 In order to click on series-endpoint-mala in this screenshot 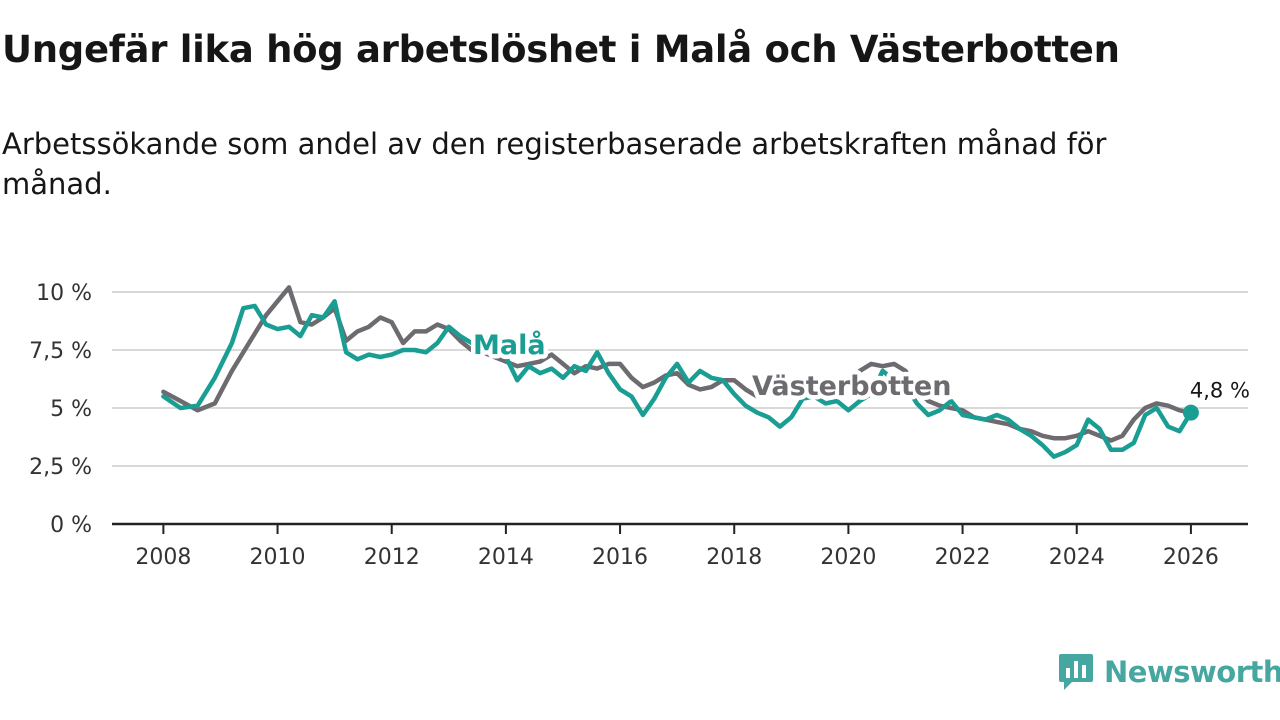, I will do `click(1190, 412)`.